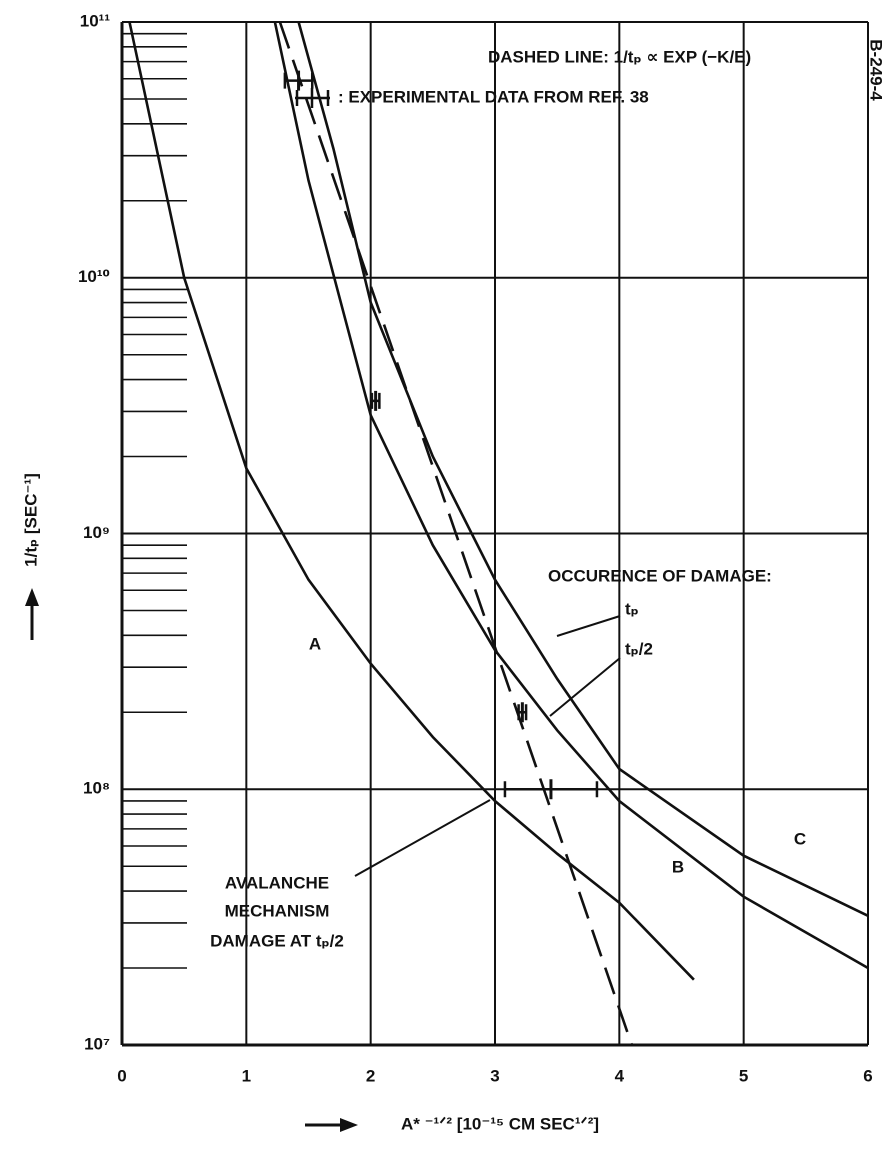 This screenshot has width=891, height=1157. I want to click on annotation: DAMAGE AT tₚ/2, so click(277, 940).